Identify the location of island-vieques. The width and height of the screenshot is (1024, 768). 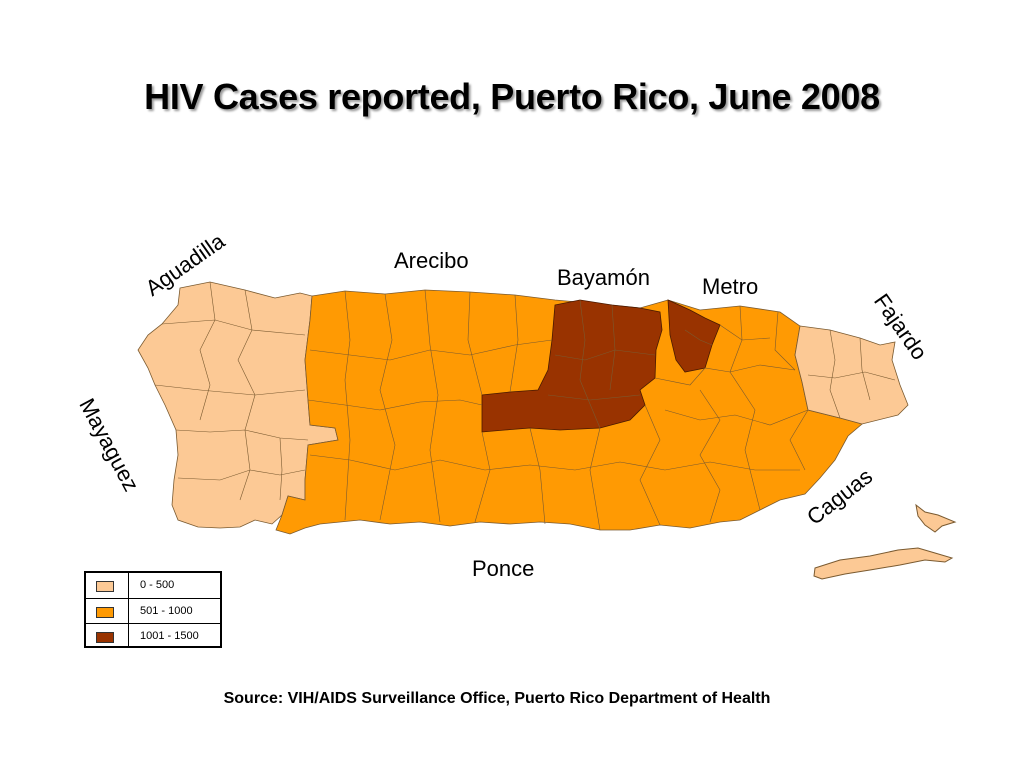
(883, 563).